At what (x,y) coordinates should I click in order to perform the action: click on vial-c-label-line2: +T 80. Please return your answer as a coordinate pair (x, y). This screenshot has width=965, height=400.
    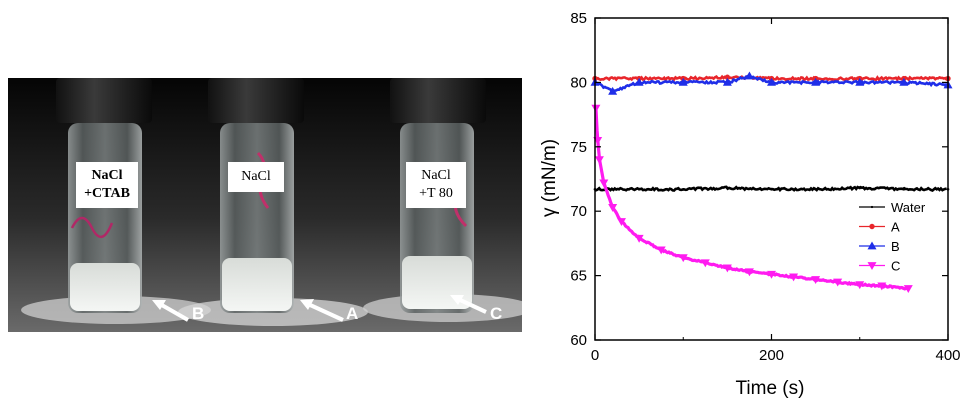
    Looking at the image, I should click on (436, 193).